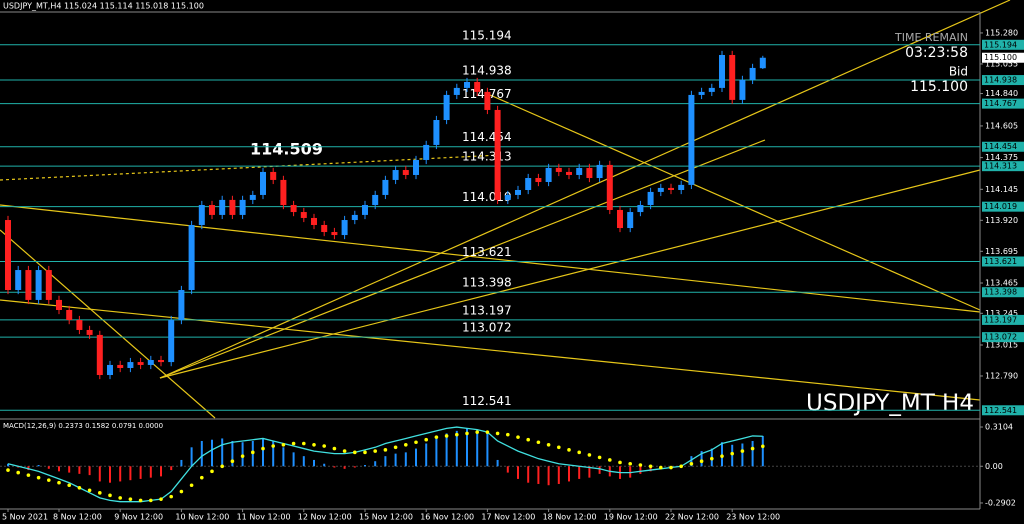  Describe the element at coordinates (1001, 313) in the screenshot. I see `y-tick-label: 113.245` at that location.